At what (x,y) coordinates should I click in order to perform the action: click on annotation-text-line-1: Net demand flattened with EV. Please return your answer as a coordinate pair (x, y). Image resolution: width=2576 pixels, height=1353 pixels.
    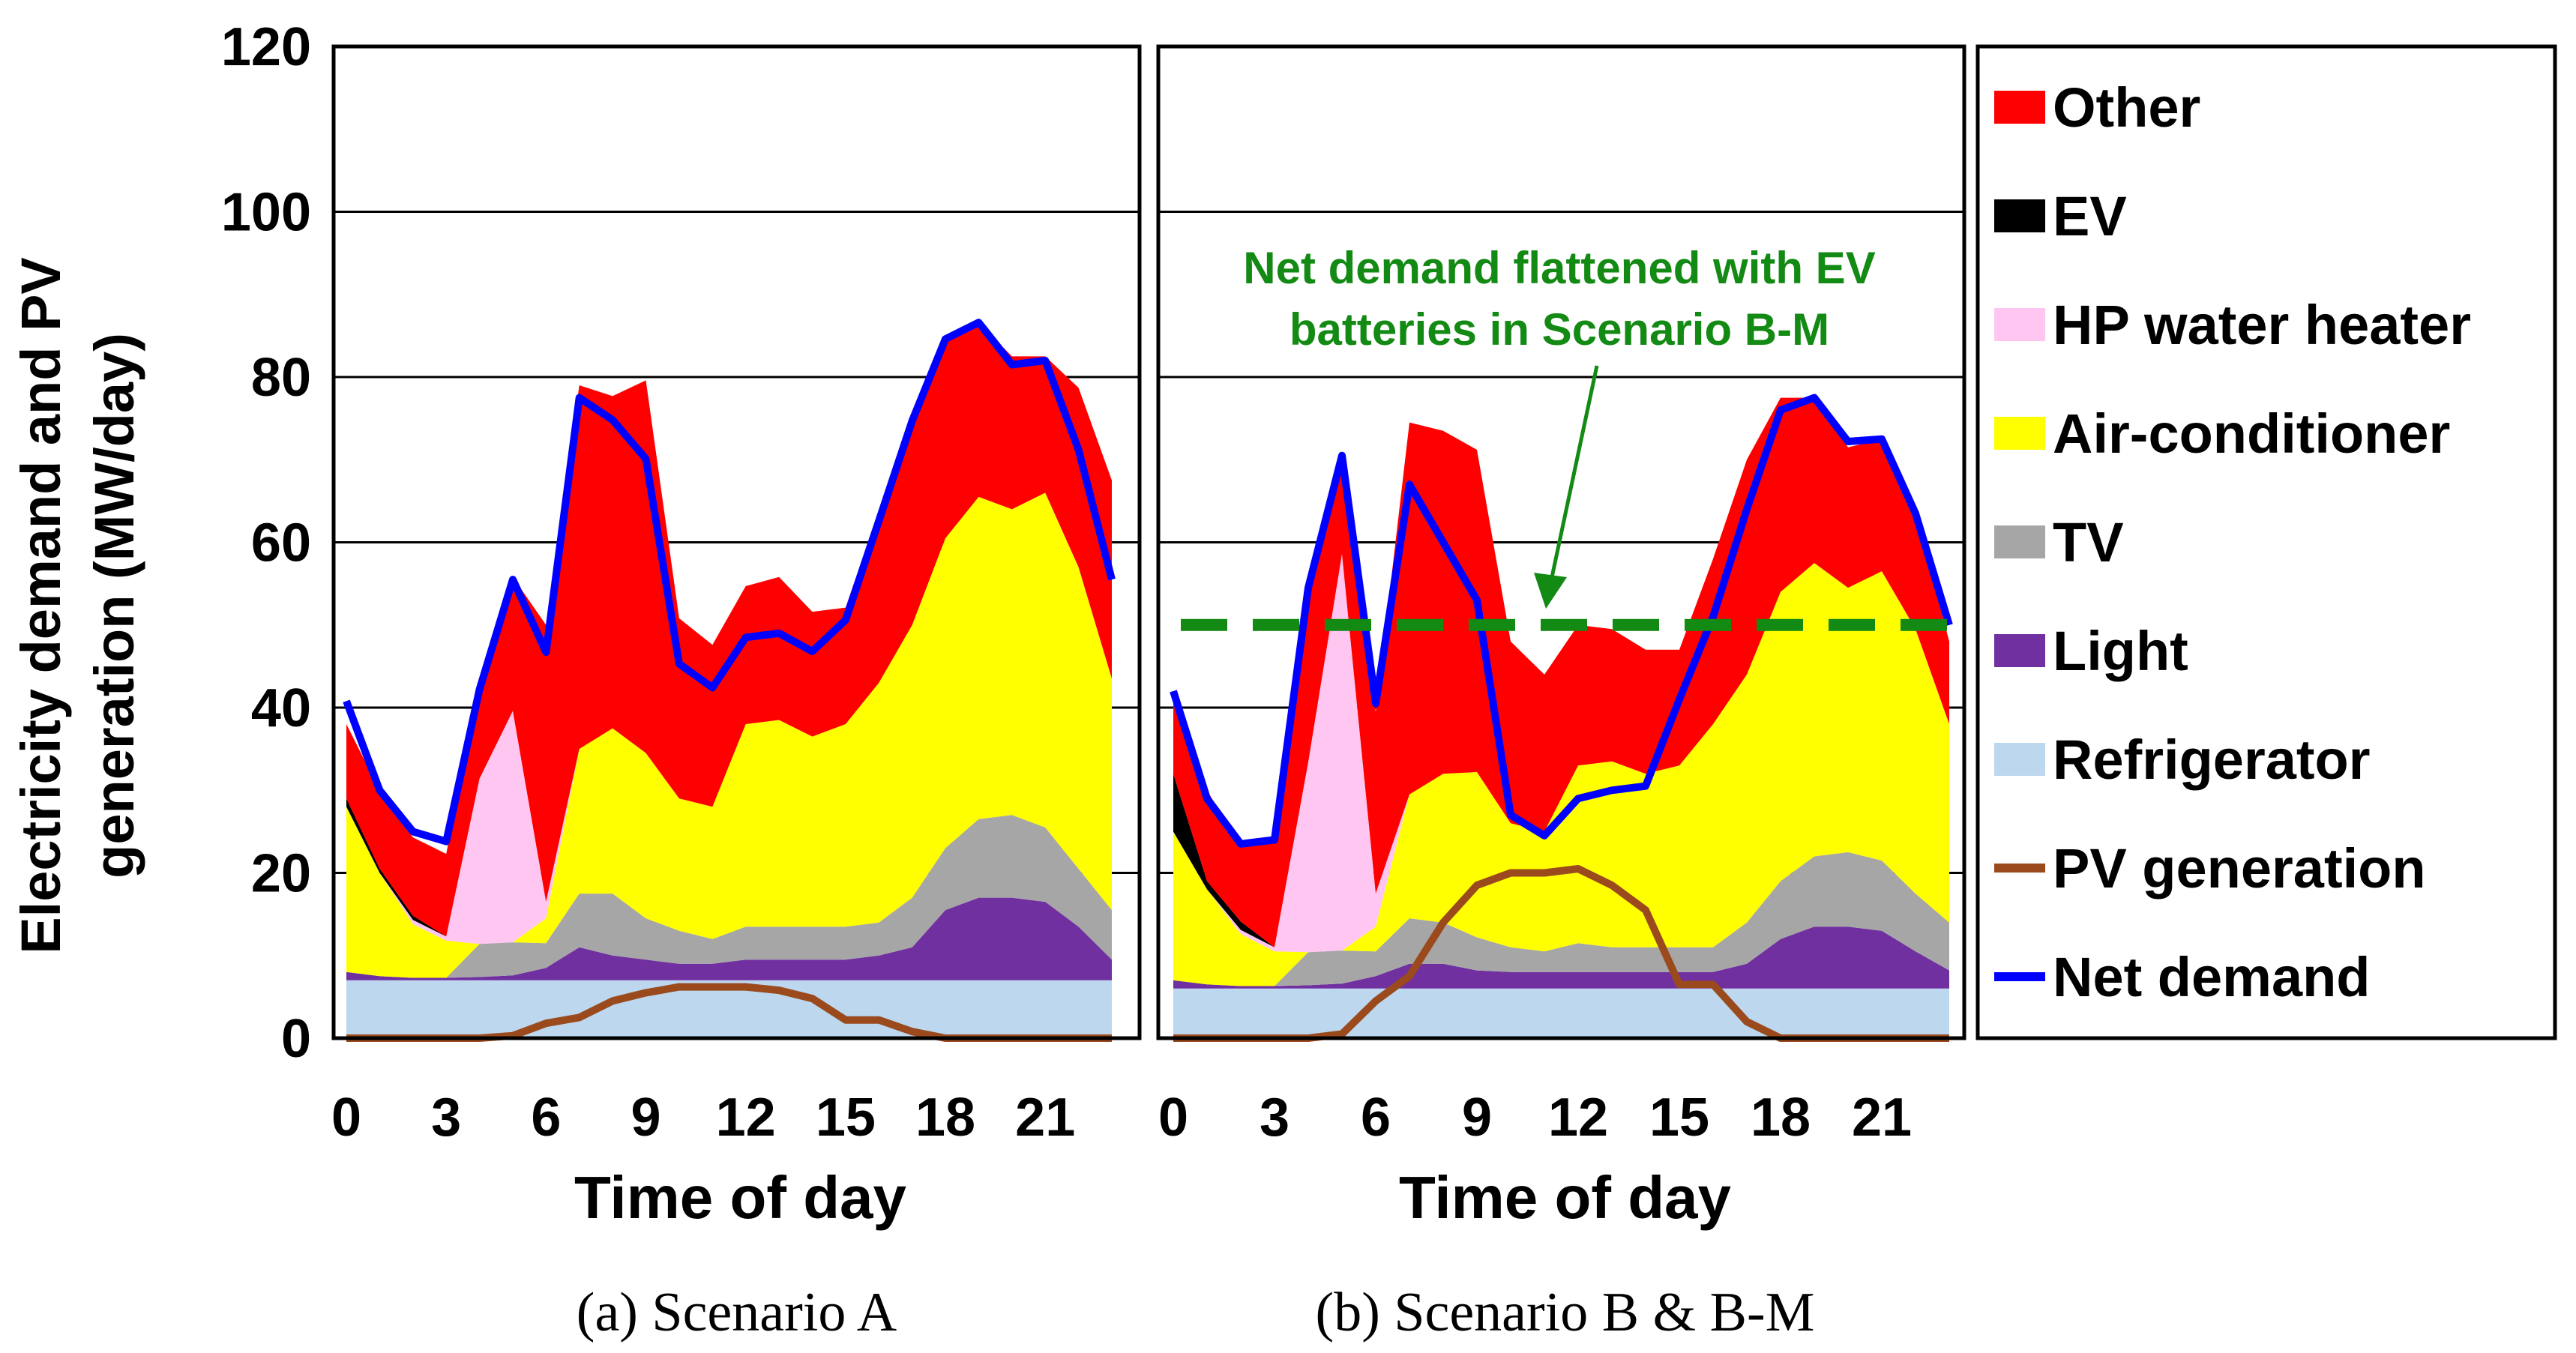
    Looking at the image, I should click on (1559, 268).